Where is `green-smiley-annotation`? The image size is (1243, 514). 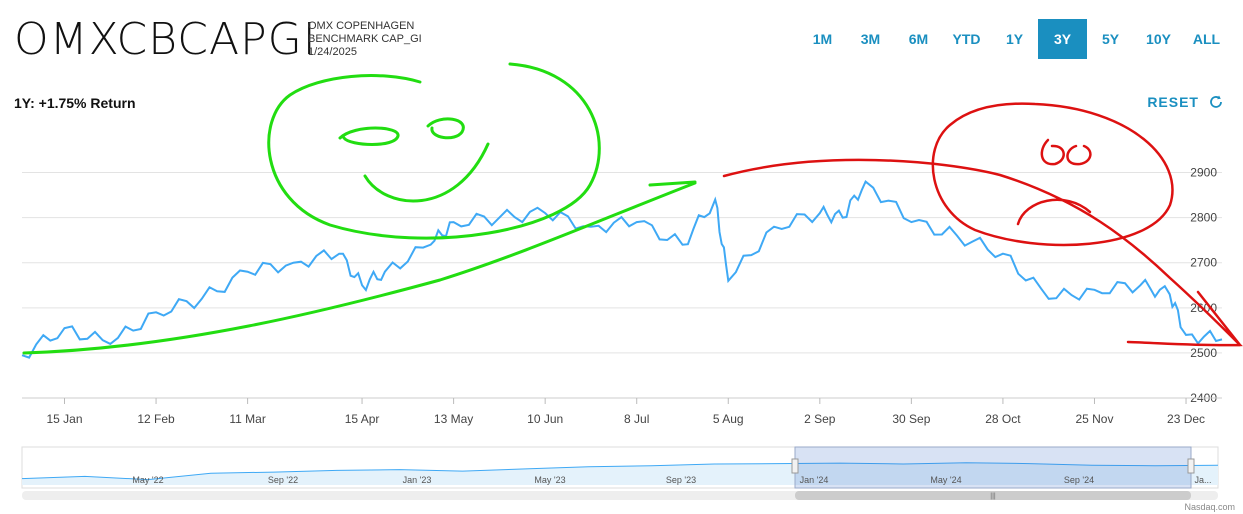 green-smiley-annotation is located at coordinates (434, 151).